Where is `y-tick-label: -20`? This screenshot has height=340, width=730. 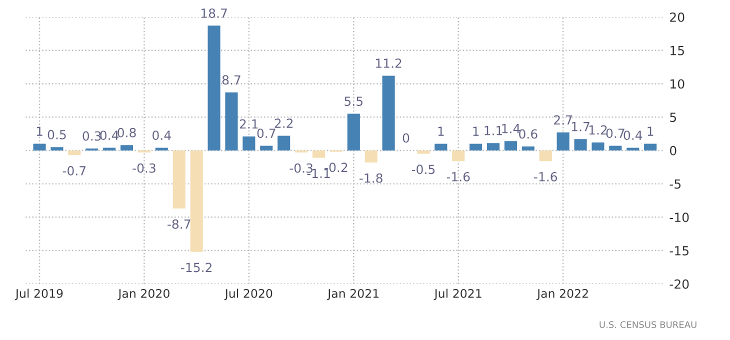 y-tick-label: -20 is located at coordinates (679, 284).